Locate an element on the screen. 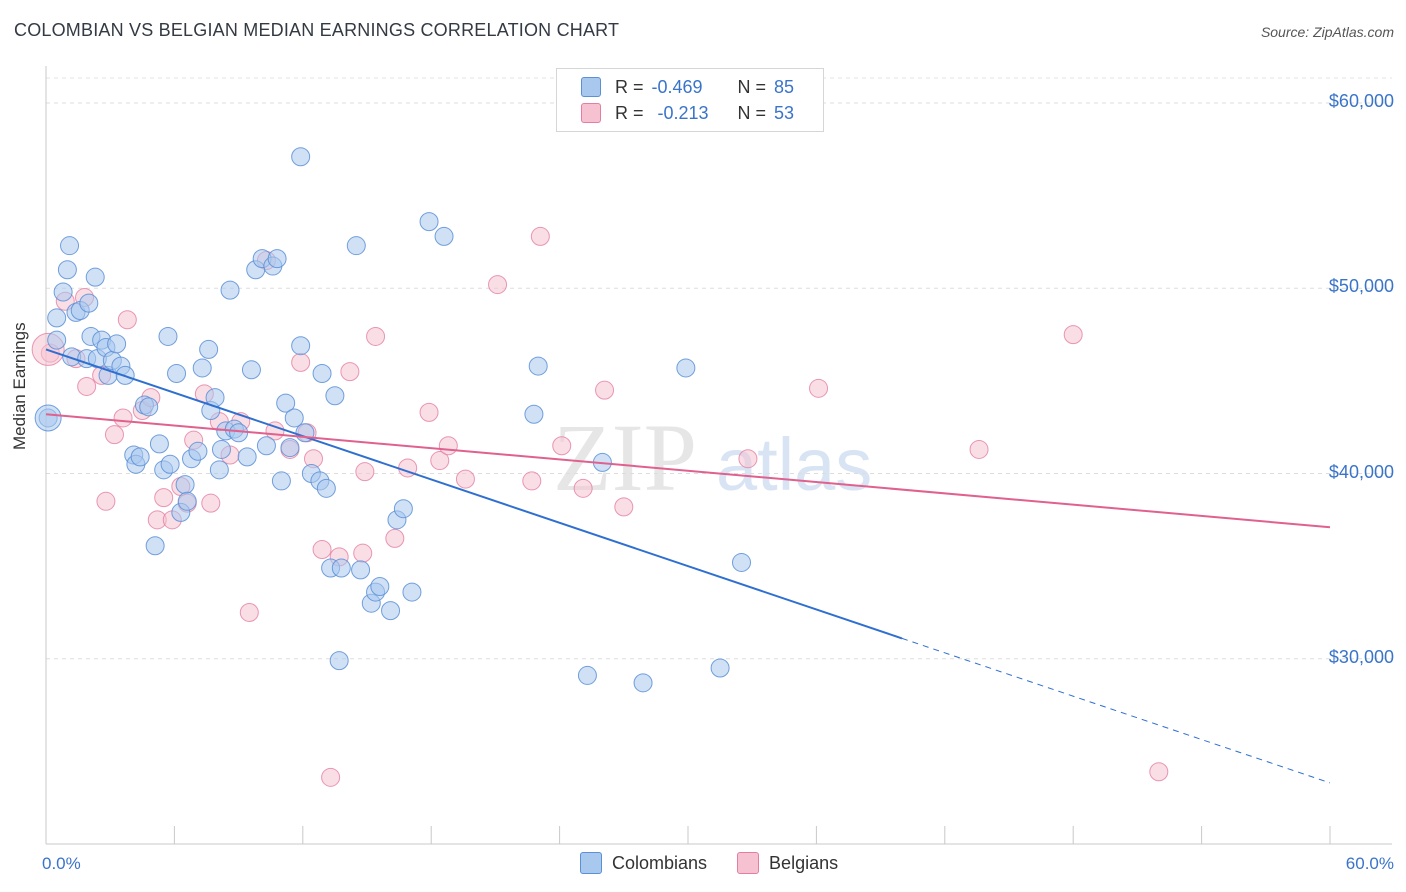 The image size is (1406, 892). watermark-atlas: atlas is located at coordinates (794, 464).